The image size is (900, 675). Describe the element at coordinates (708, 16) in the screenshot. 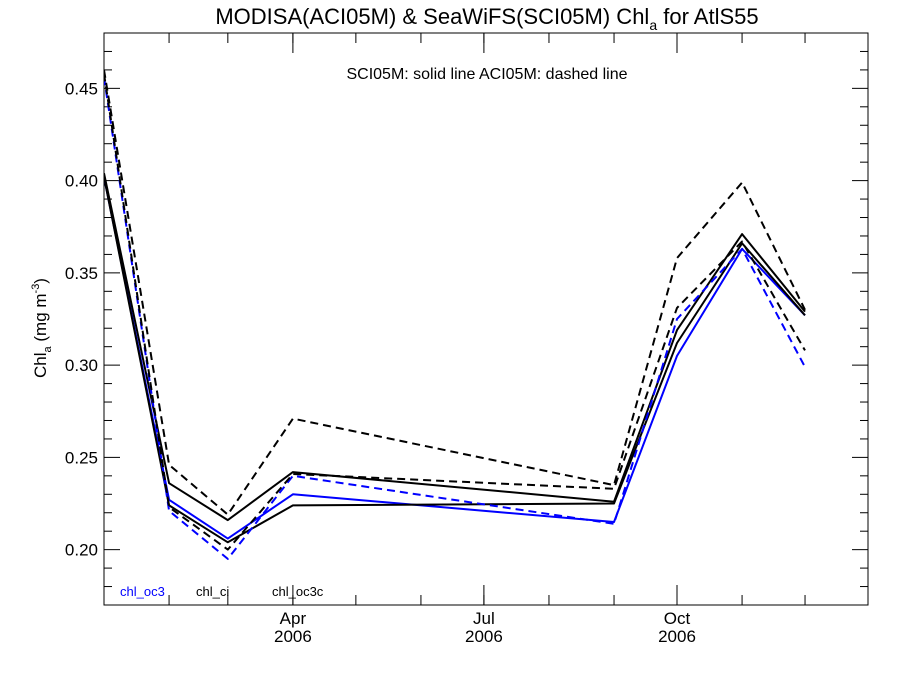

I see `title-suffix: for AtlS55` at that location.